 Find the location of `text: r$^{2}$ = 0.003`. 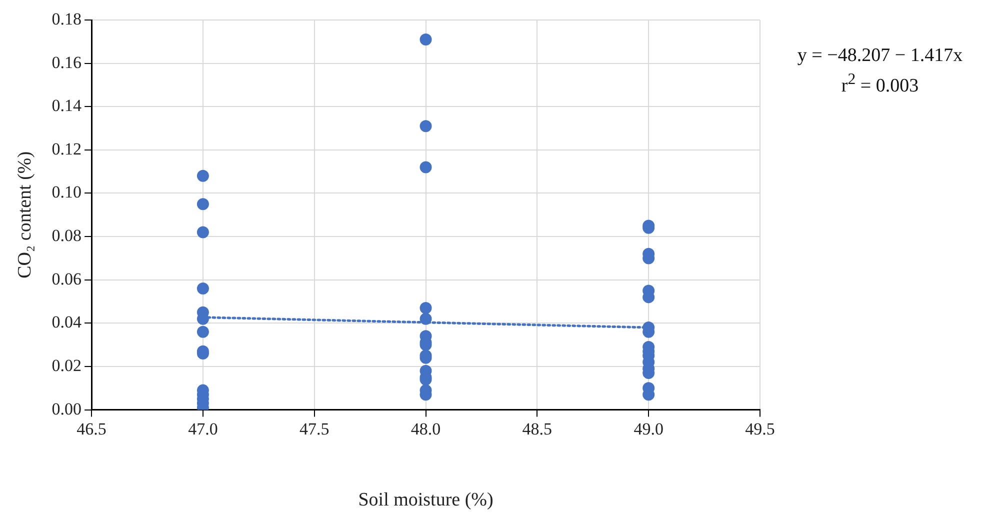

text: r$^{2}$ = 0.003 is located at coordinates (880, 84).